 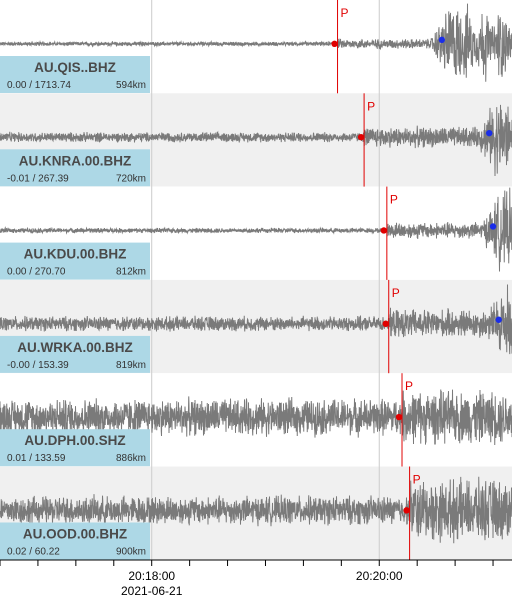 What do you see at coordinates (151, 576) in the screenshot?
I see `x-tick-label: 20:18:00` at bounding box center [151, 576].